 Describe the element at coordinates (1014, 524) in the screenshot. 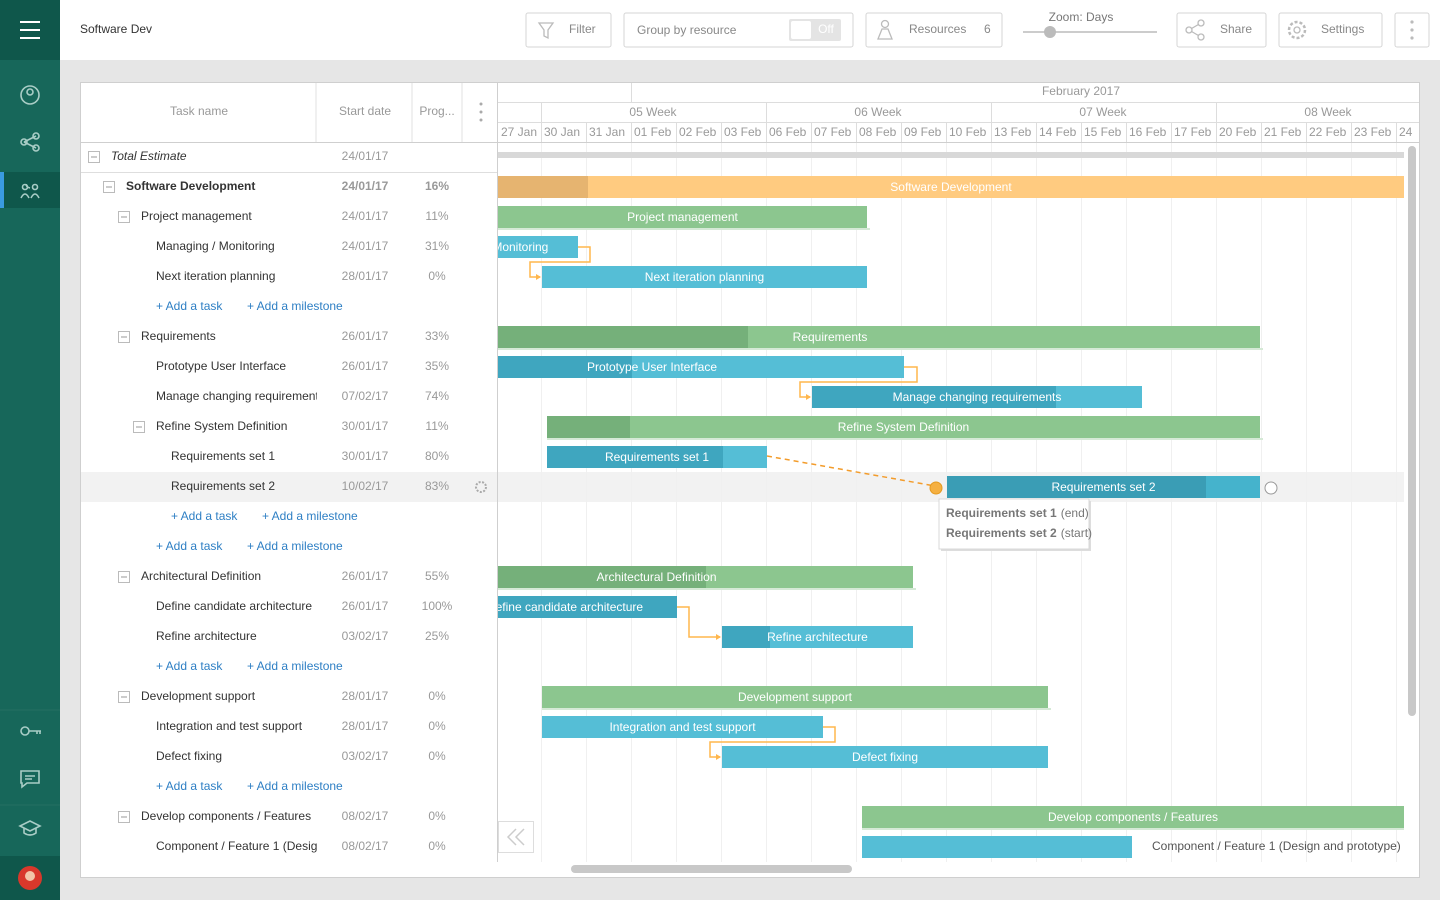

I see `tooltip` at that location.